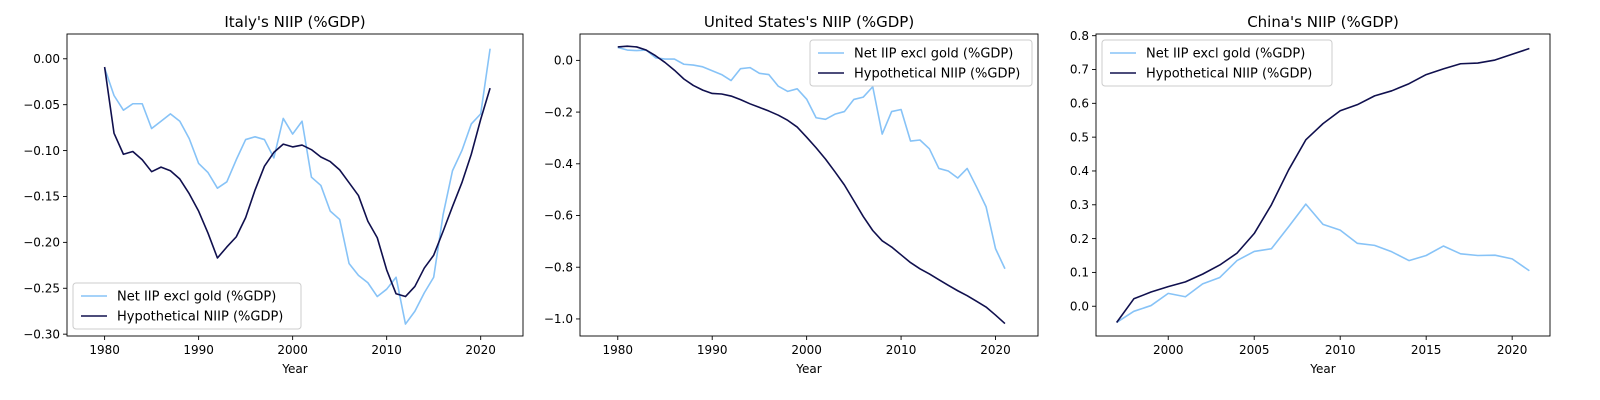 The width and height of the screenshot is (1600, 400). What do you see at coordinates (1079, 205) in the screenshot?
I see `y-tick-label: 0.3` at bounding box center [1079, 205].